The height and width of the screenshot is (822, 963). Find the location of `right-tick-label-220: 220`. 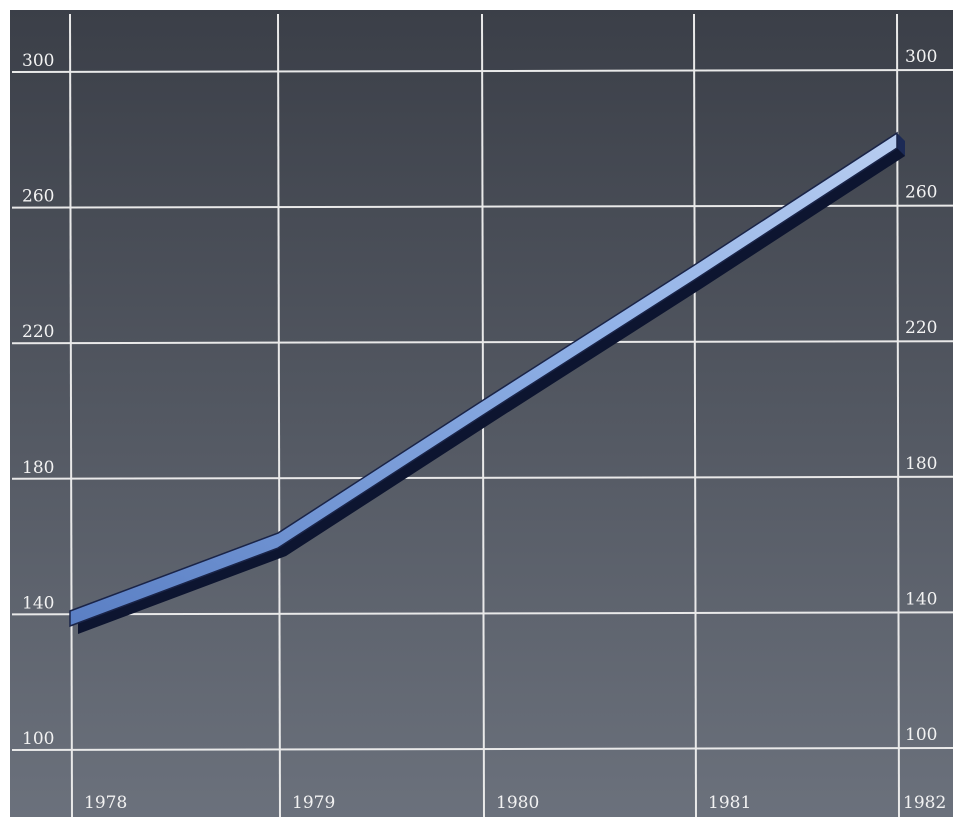

right-tick-label-220: 220 is located at coordinates (921, 328).